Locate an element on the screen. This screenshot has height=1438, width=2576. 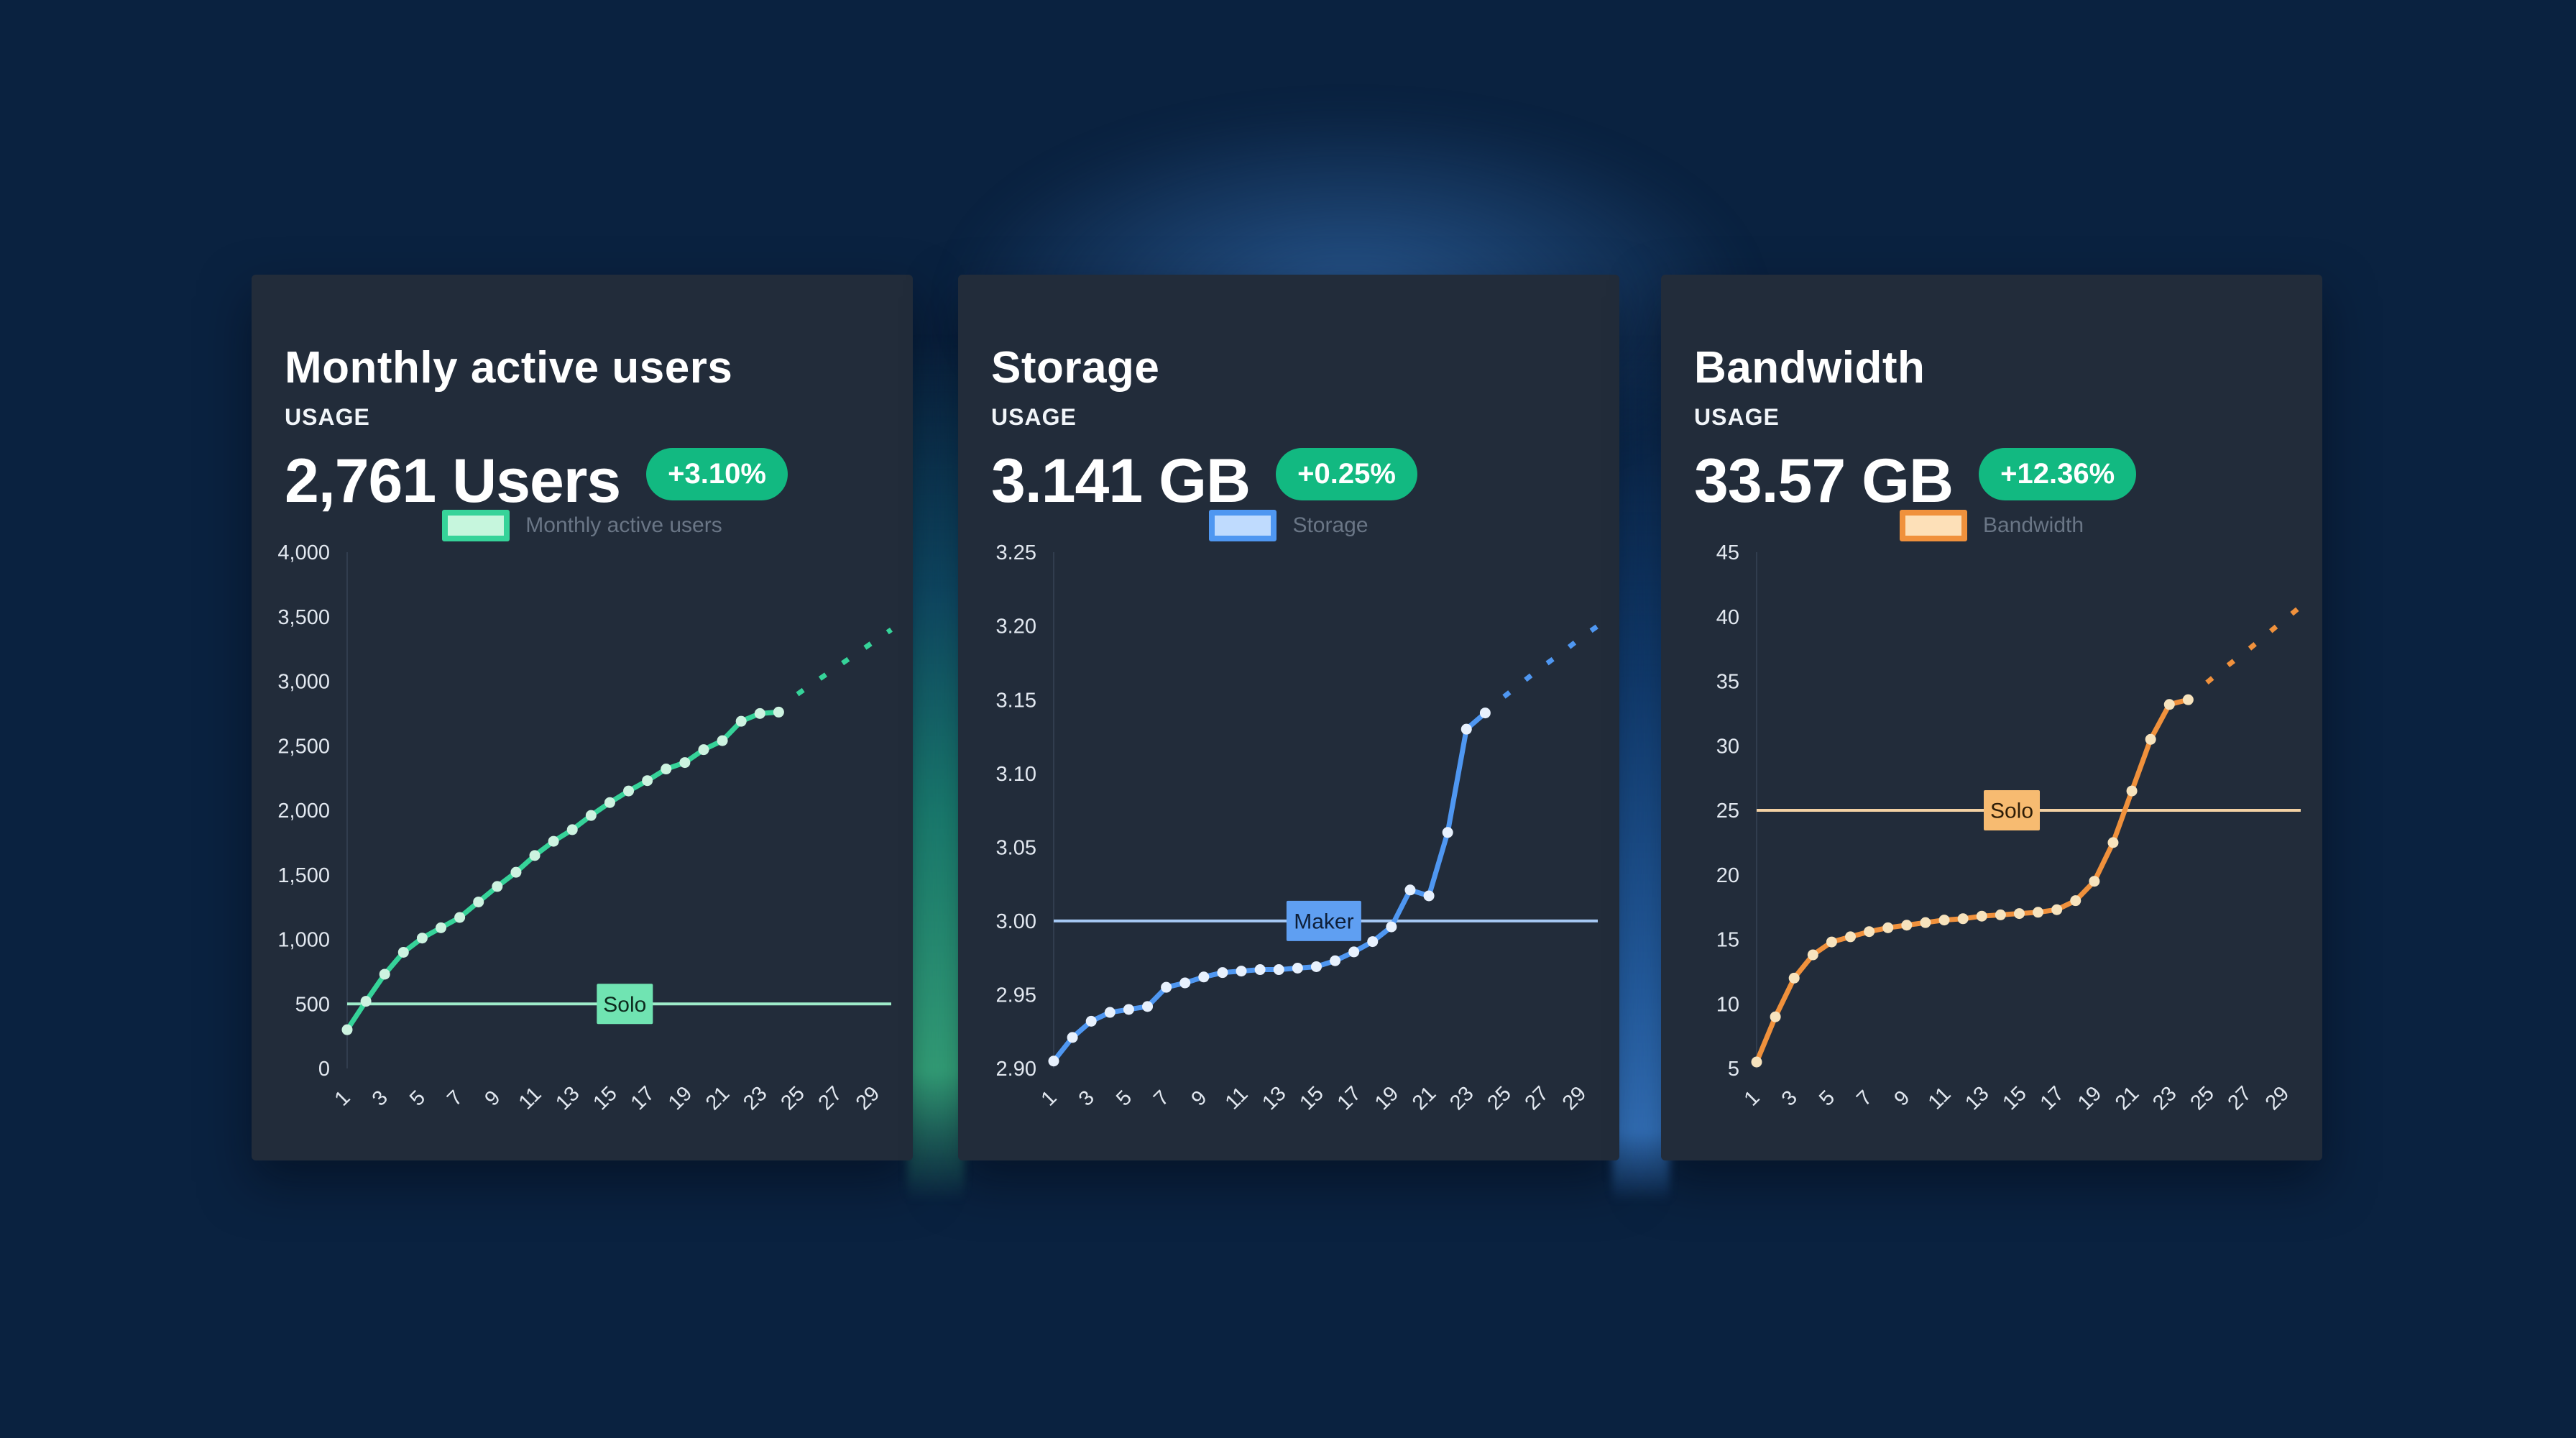
svg-text: 40 is located at coordinates (1727, 617).